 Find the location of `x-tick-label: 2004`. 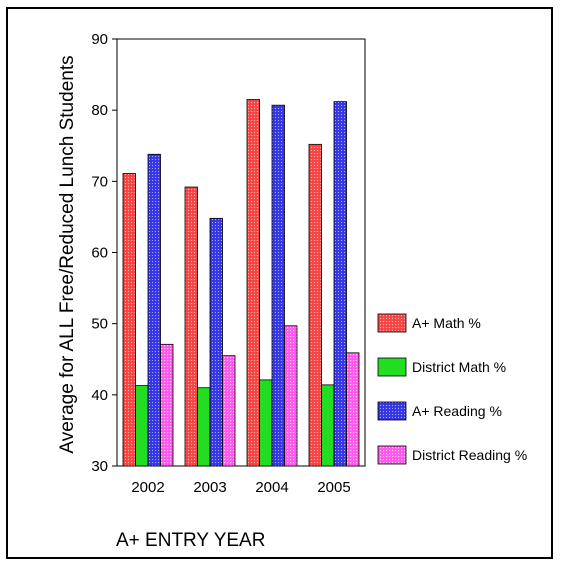

x-tick-label: 2004 is located at coordinates (271, 487).